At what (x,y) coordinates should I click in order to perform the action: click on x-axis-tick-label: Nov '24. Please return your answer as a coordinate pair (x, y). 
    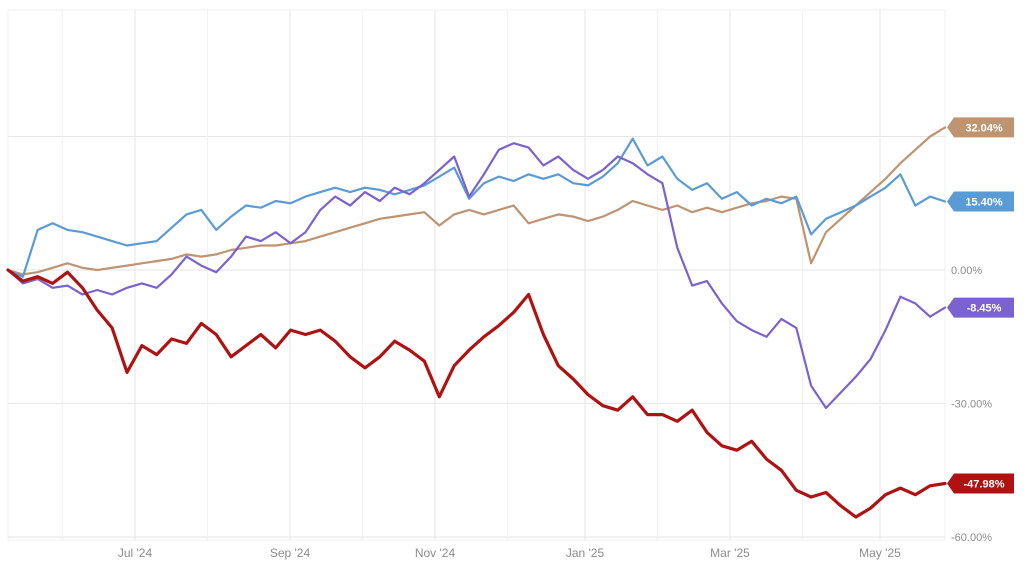
    Looking at the image, I should click on (435, 553).